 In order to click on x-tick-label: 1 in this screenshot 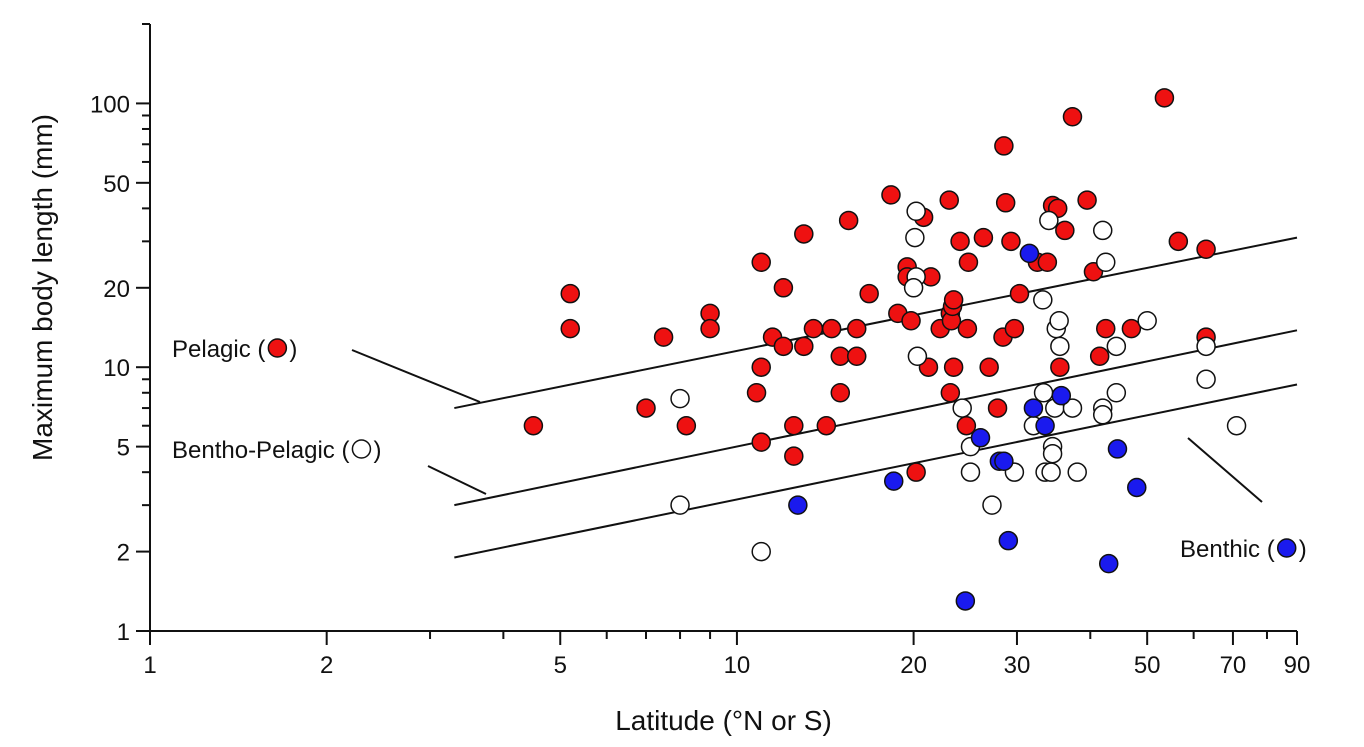, I will do `click(149, 665)`.